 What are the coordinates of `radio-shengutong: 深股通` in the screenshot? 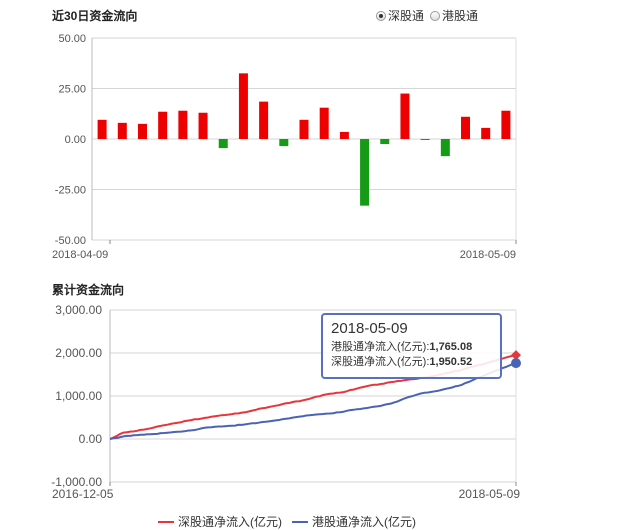 It's located at (400, 15).